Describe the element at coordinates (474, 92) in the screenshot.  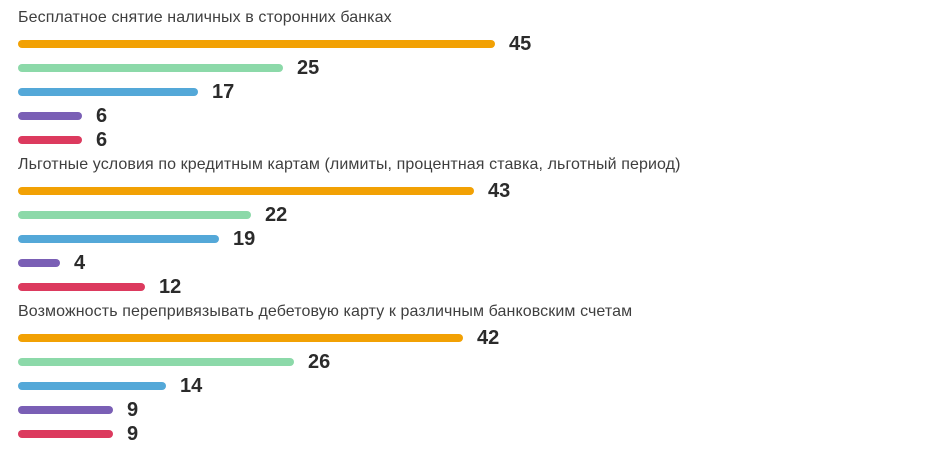
I see `bar-row: 17` at that location.